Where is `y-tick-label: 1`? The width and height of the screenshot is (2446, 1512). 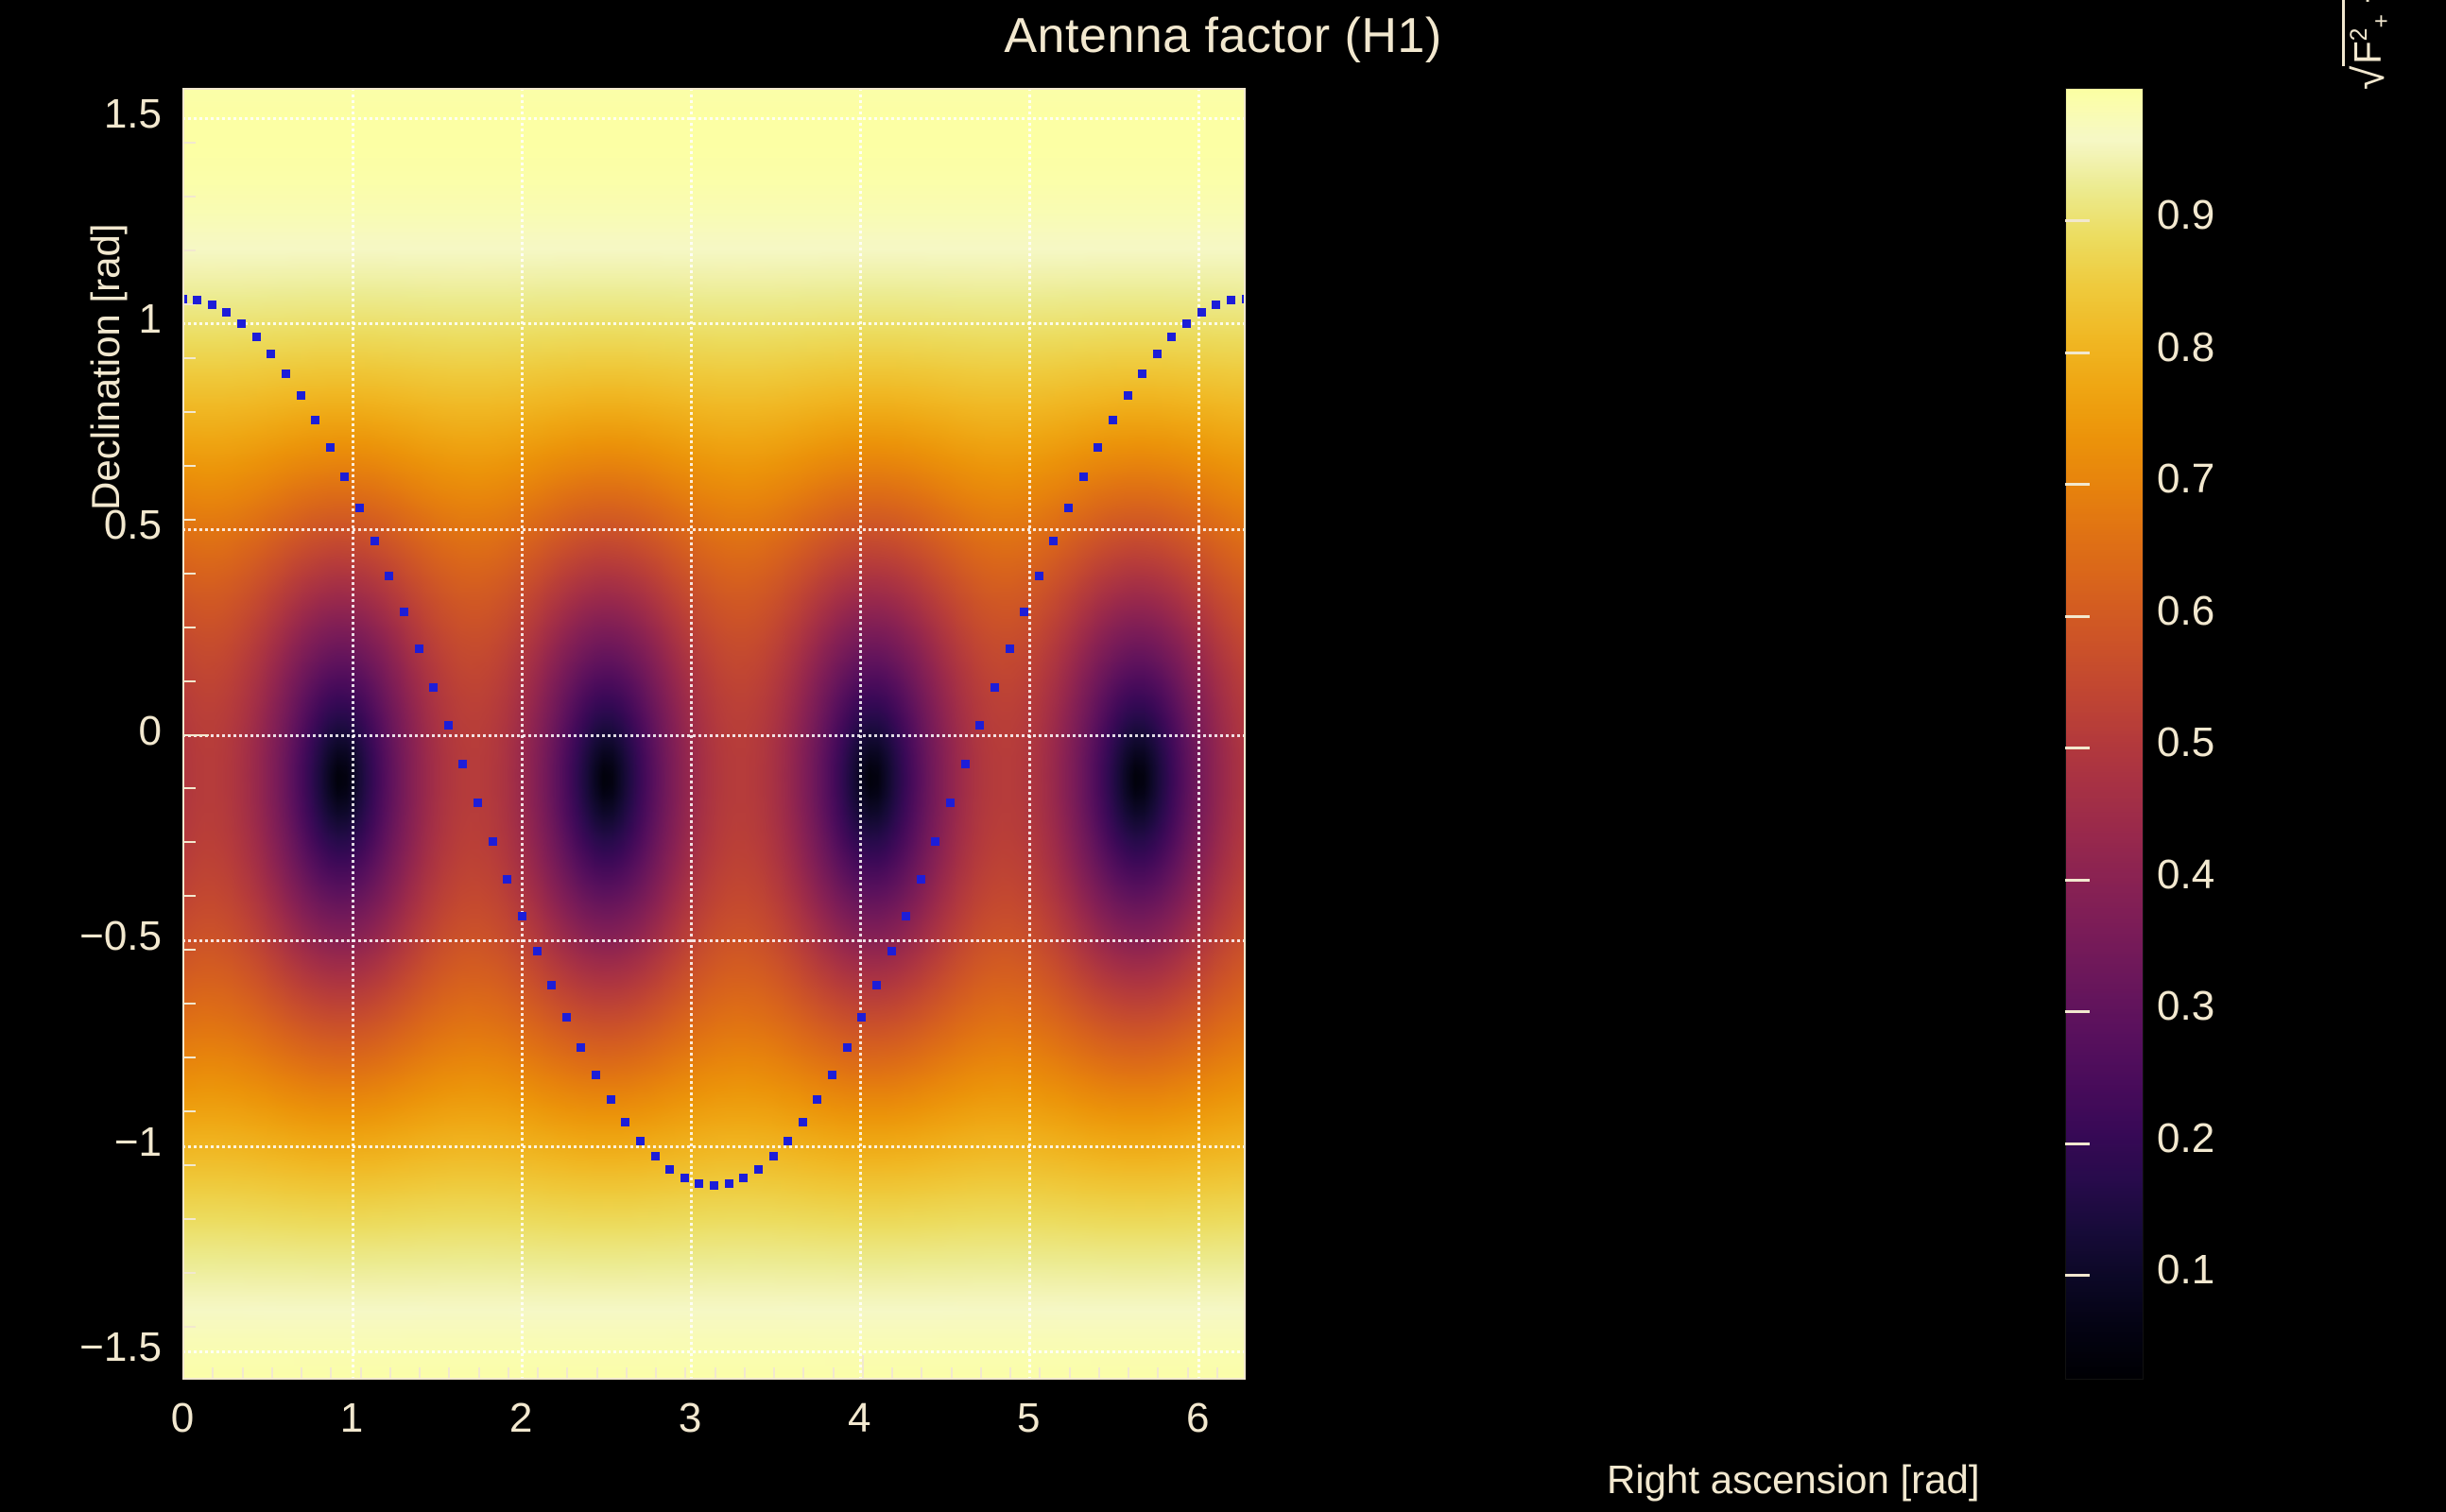
y-tick-label: 1 is located at coordinates (150, 319).